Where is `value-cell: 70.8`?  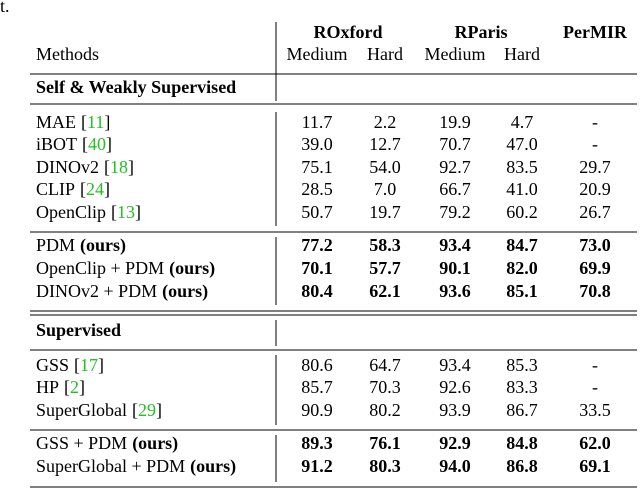 value-cell: 70.8 is located at coordinates (595, 291).